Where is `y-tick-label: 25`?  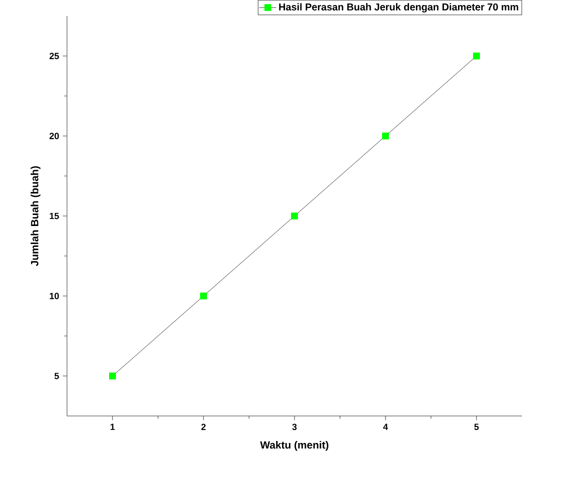
y-tick-label: 25 is located at coordinates (54, 56).